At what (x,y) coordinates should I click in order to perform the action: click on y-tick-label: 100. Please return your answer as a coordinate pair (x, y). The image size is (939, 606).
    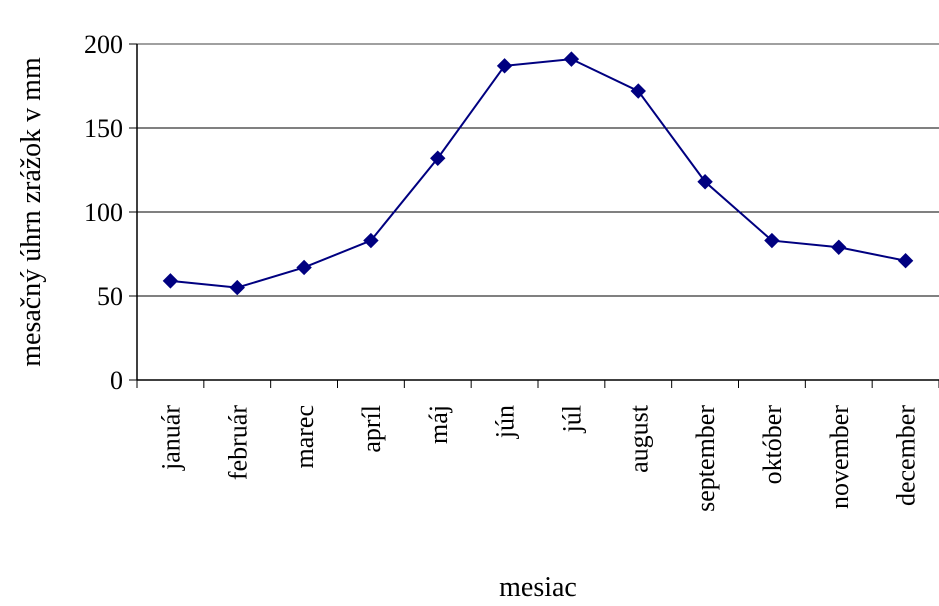
    Looking at the image, I should click on (103, 212).